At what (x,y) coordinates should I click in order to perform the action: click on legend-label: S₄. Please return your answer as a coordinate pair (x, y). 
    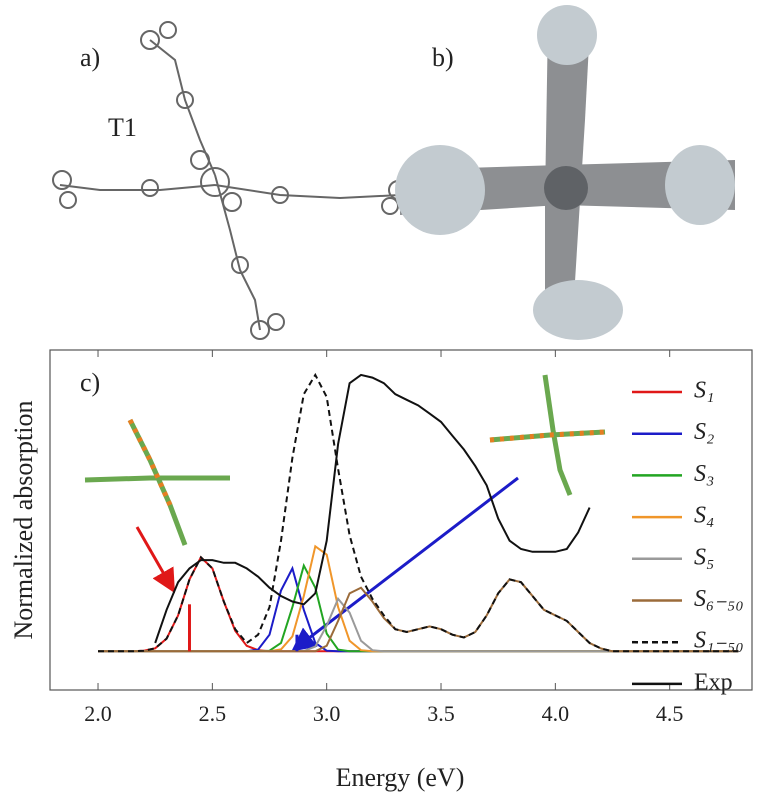
    Looking at the image, I should click on (704, 516).